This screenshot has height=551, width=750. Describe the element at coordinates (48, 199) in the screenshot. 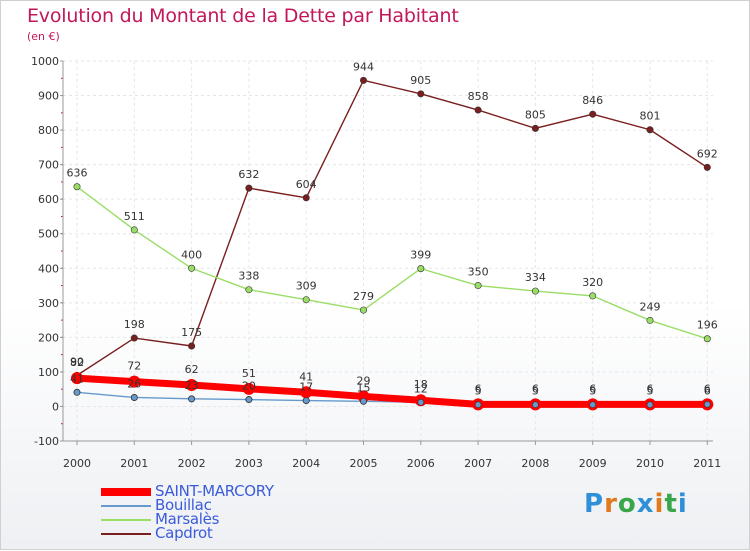

I see `y-tick-label: 600` at that location.